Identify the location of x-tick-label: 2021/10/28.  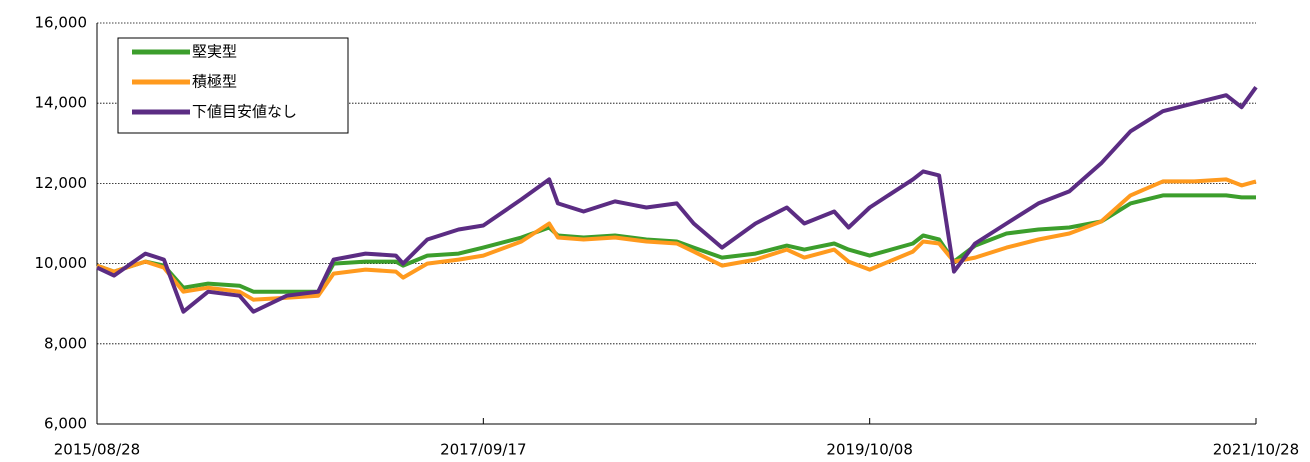
(1256, 450).